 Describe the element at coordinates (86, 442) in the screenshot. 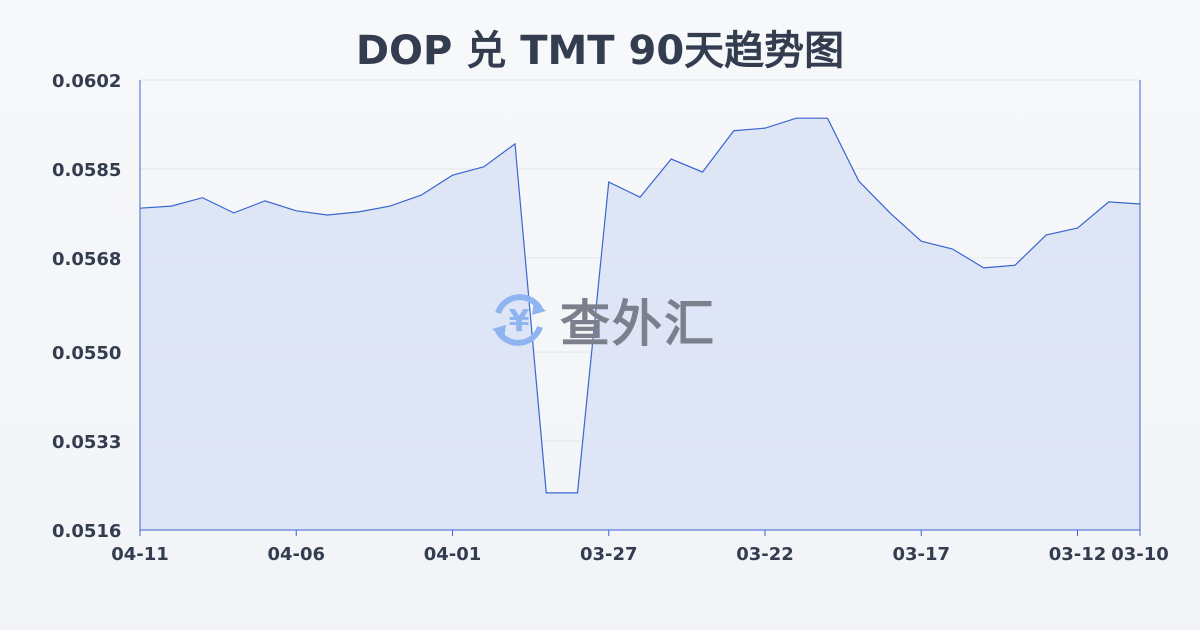

I see `y-tick-label: 0.0533` at that location.